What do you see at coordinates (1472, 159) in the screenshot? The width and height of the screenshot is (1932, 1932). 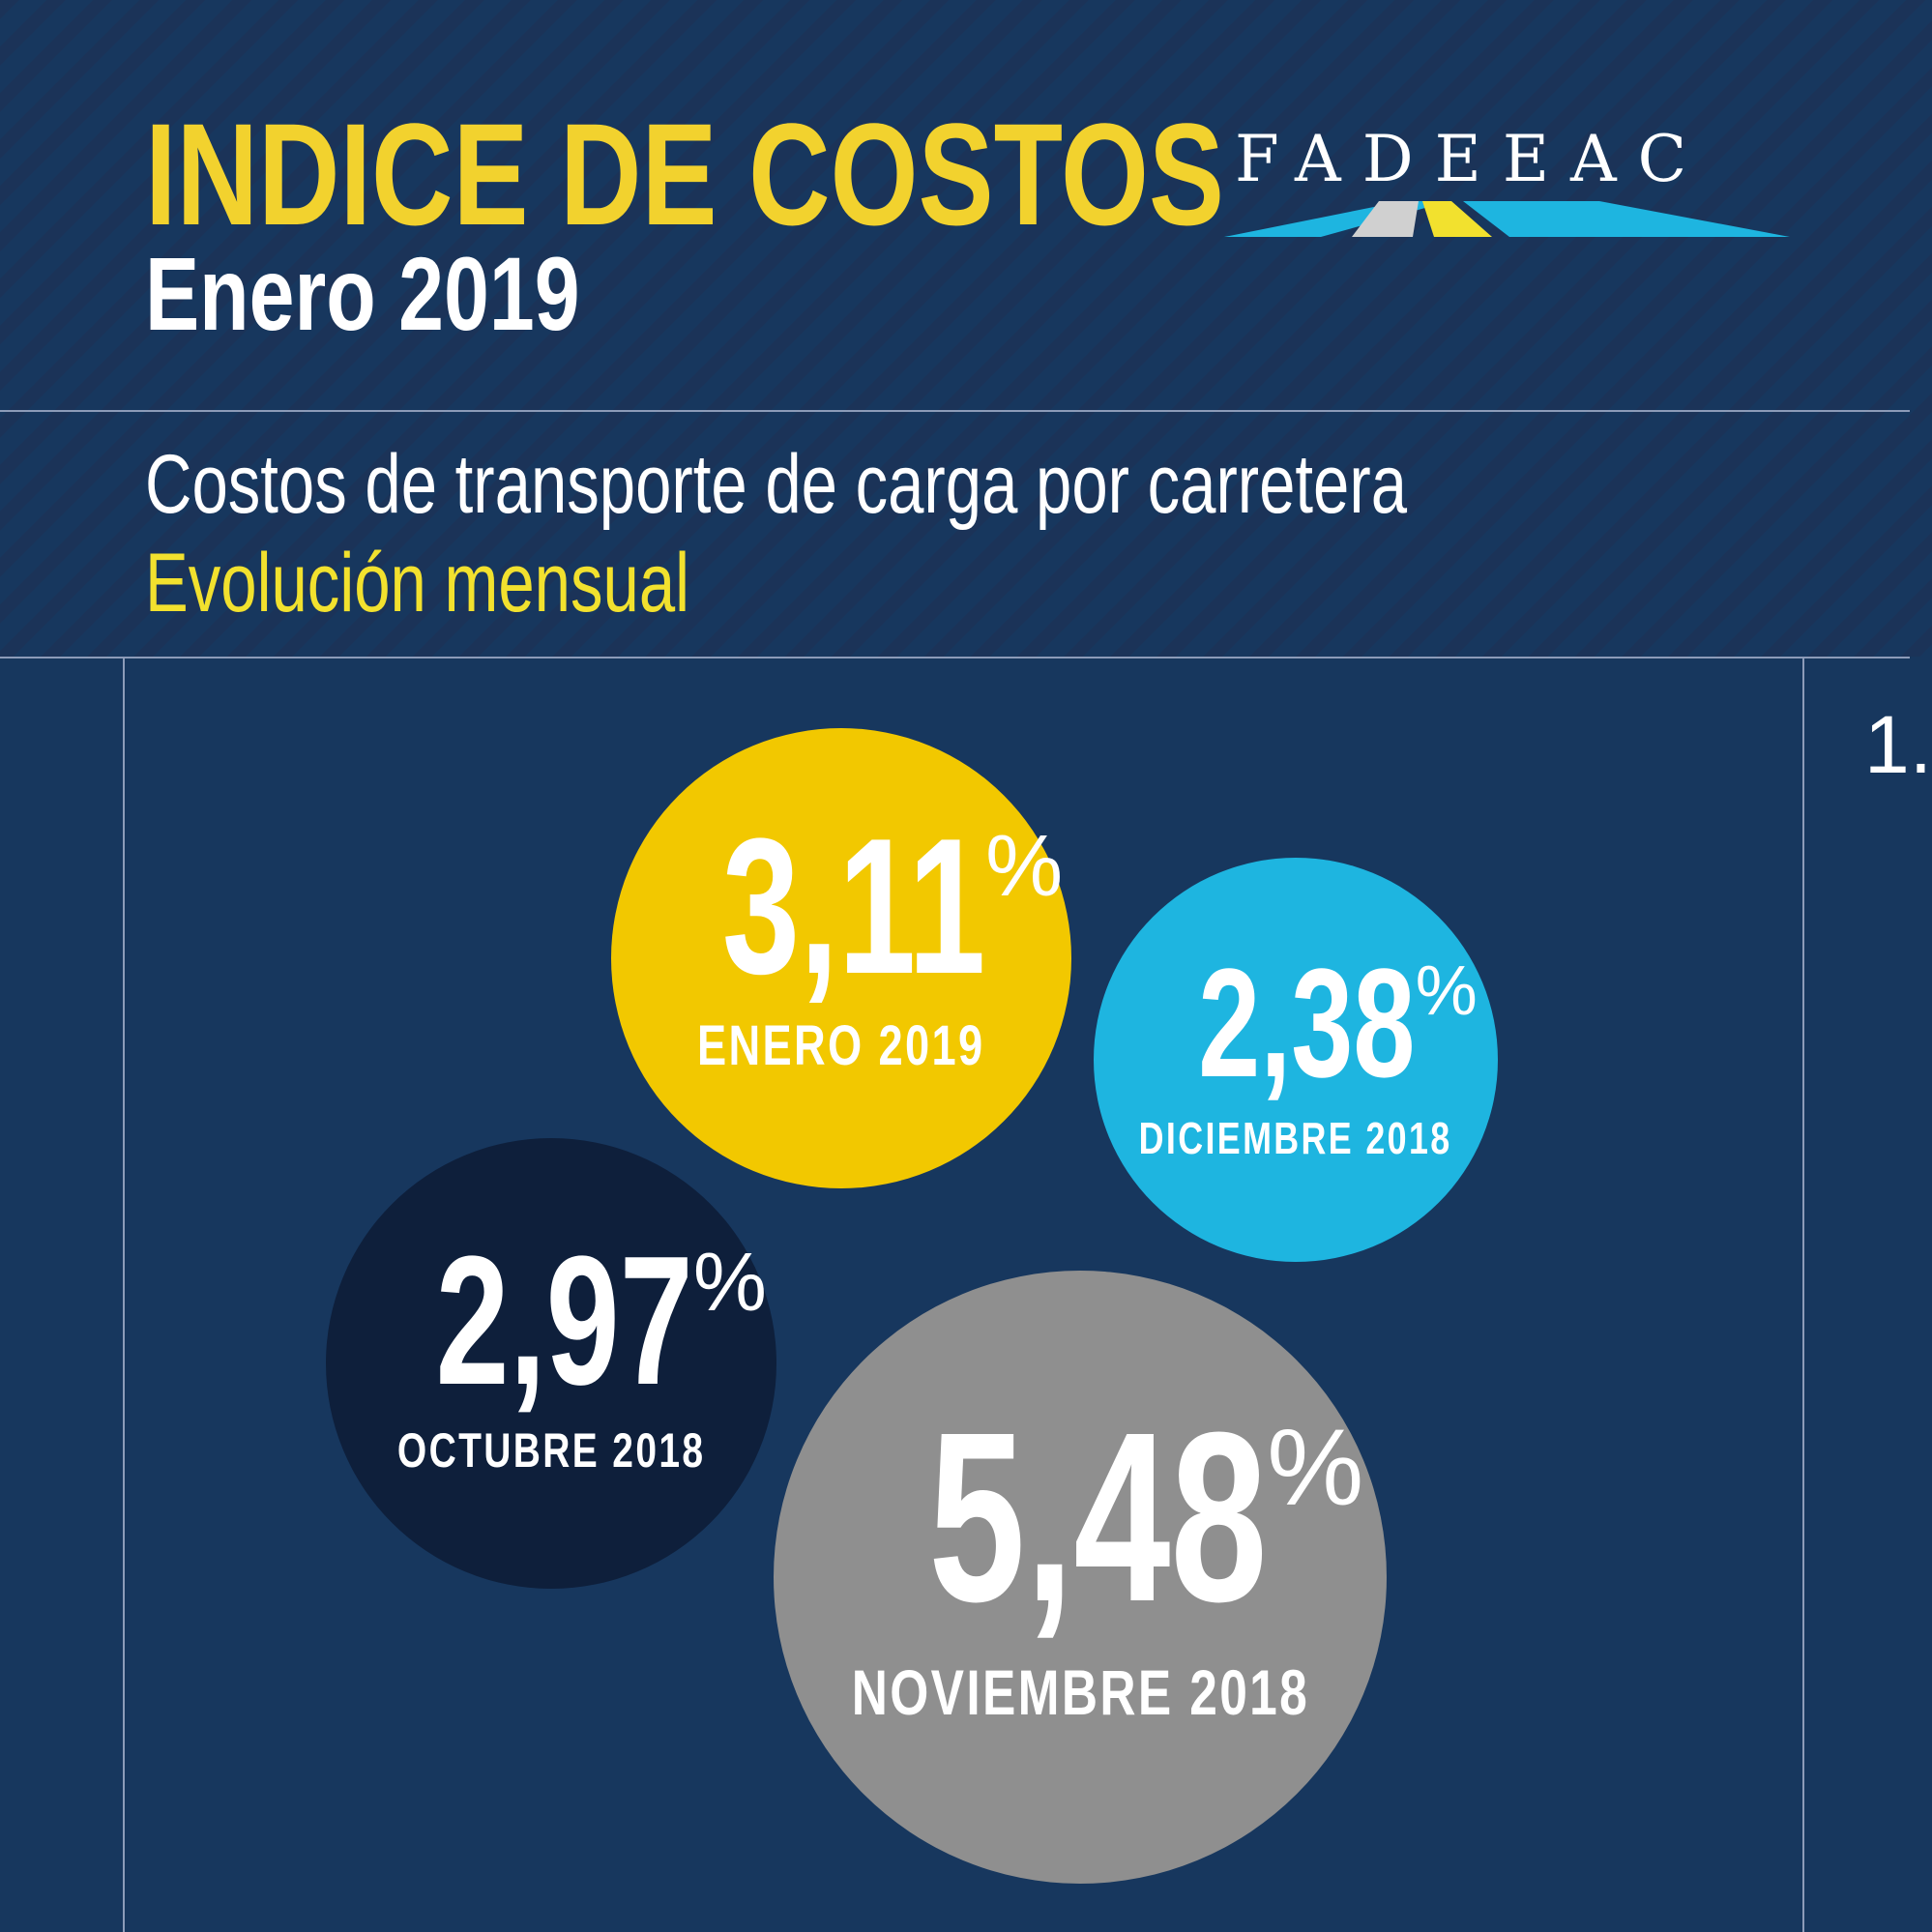 I see `logo-text: FADEEAC` at bounding box center [1472, 159].